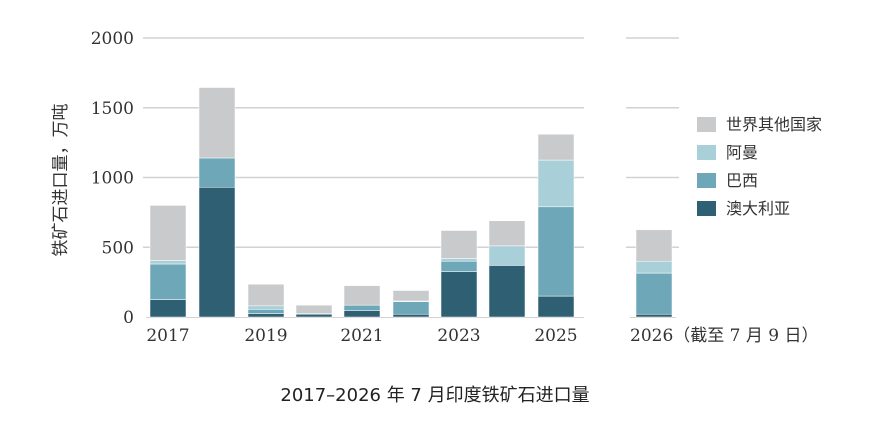 Image resolution: width=871 pixels, height=430 pixels. I want to click on y-axis: 0 500 1000 1500 2000, so click(112, 178).